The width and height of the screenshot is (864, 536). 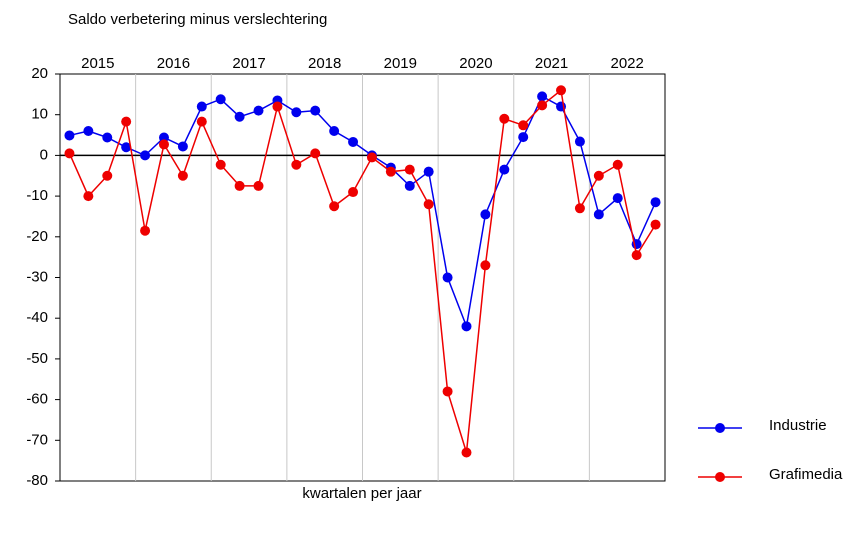 I want to click on year-label: 2017, so click(x=248, y=63).